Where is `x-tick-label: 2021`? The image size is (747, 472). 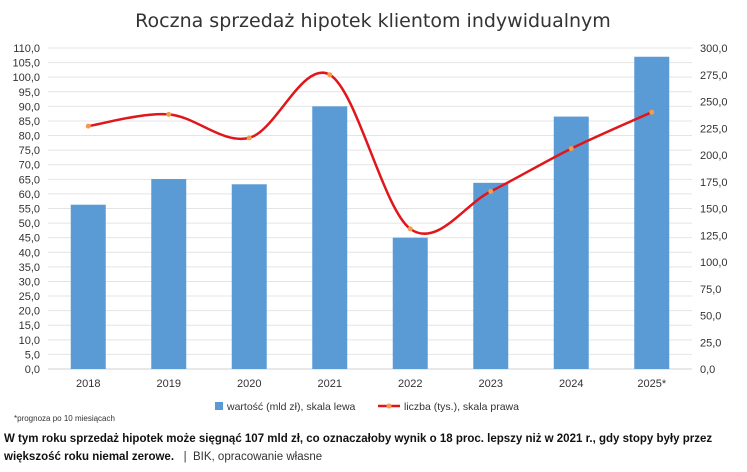
x-tick-label: 2021 is located at coordinates (330, 384).